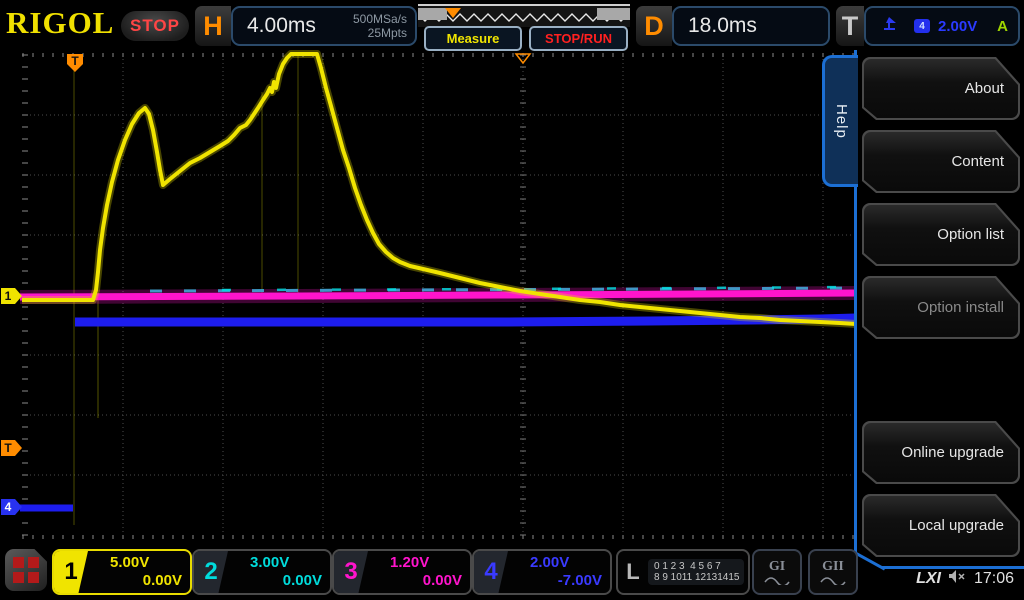 This screenshot has width=1024, height=600. I want to click on channel-1-offset: 0.00V, so click(162, 580).